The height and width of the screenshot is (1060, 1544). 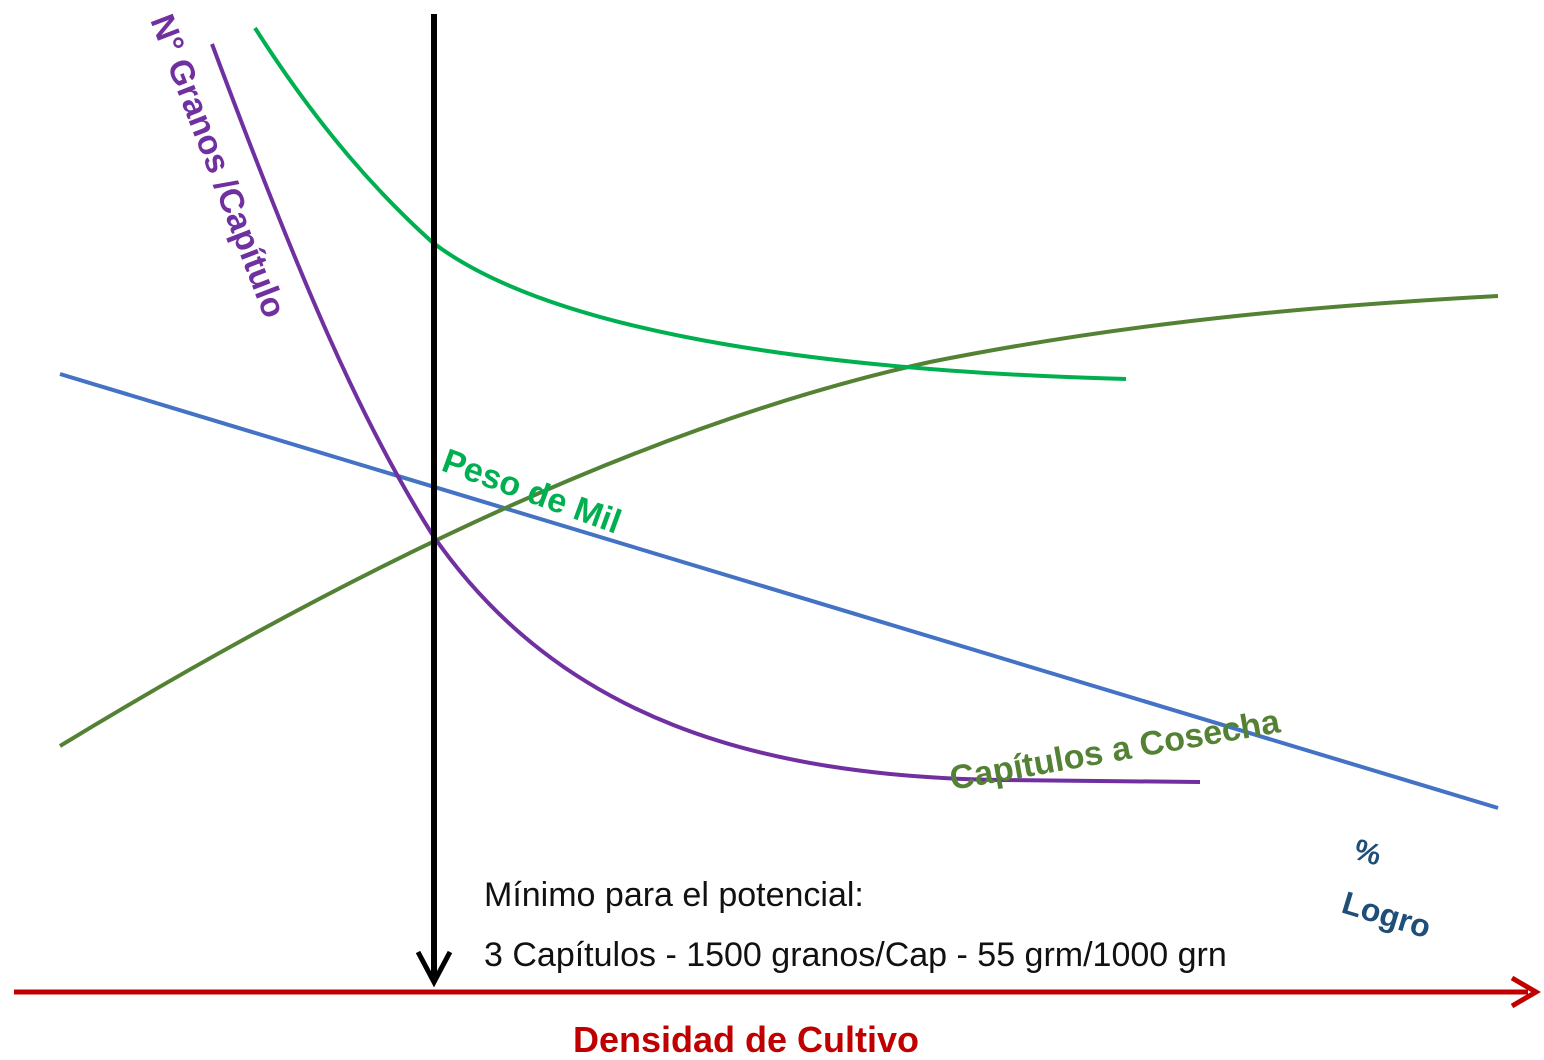 What do you see at coordinates (1386, 914) in the screenshot?
I see `logro-word-label: Logro` at bounding box center [1386, 914].